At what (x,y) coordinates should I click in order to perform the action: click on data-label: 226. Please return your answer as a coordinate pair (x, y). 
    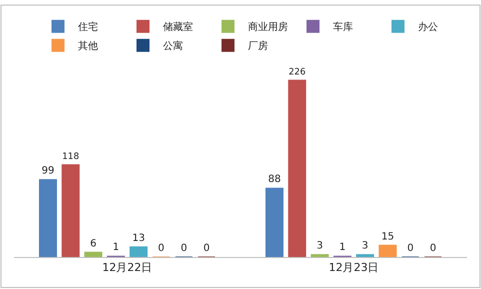
    Looking at the image, I should click on (297, 73).